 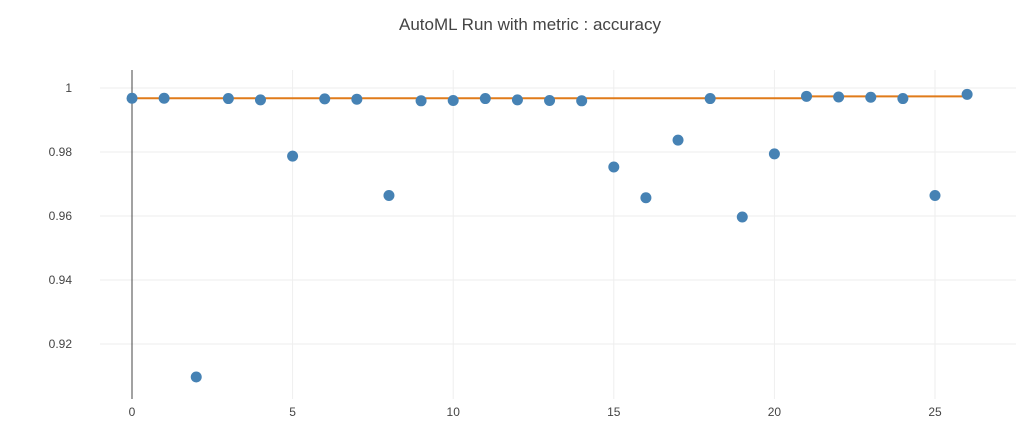 What do you see at coordinates (61, 280) in the screenshot?
I see `y-tick-label: 0.94` at bounding box center [61, 280].